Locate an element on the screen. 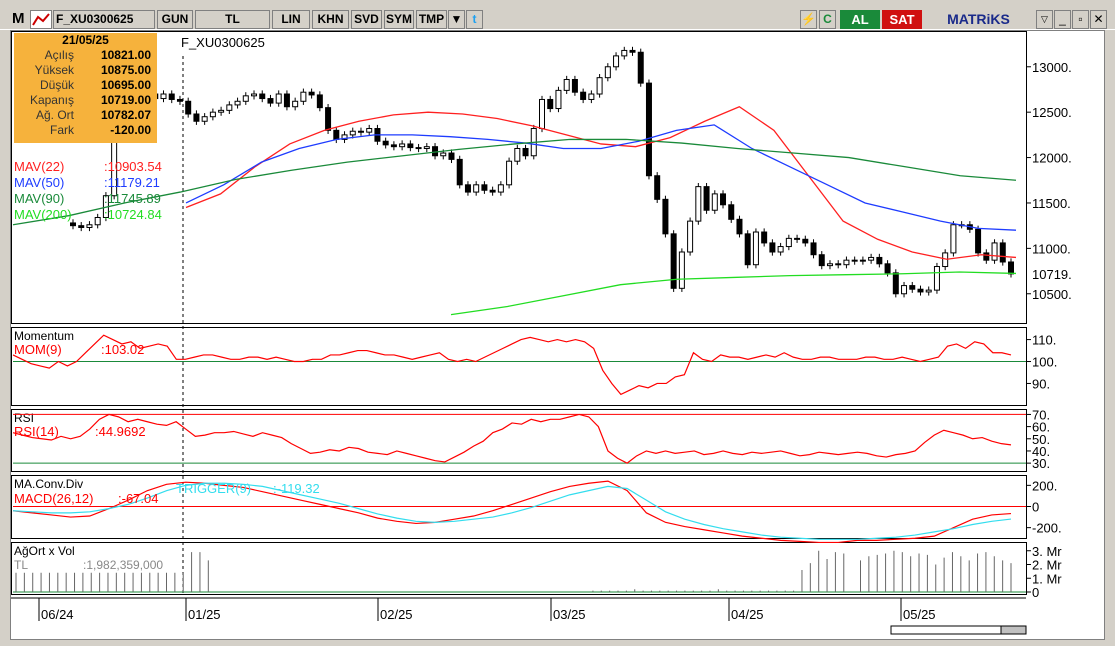 This screenshot has width=1115, height=646. legend-label: MAV(50) is located at coordinates (39, 182).